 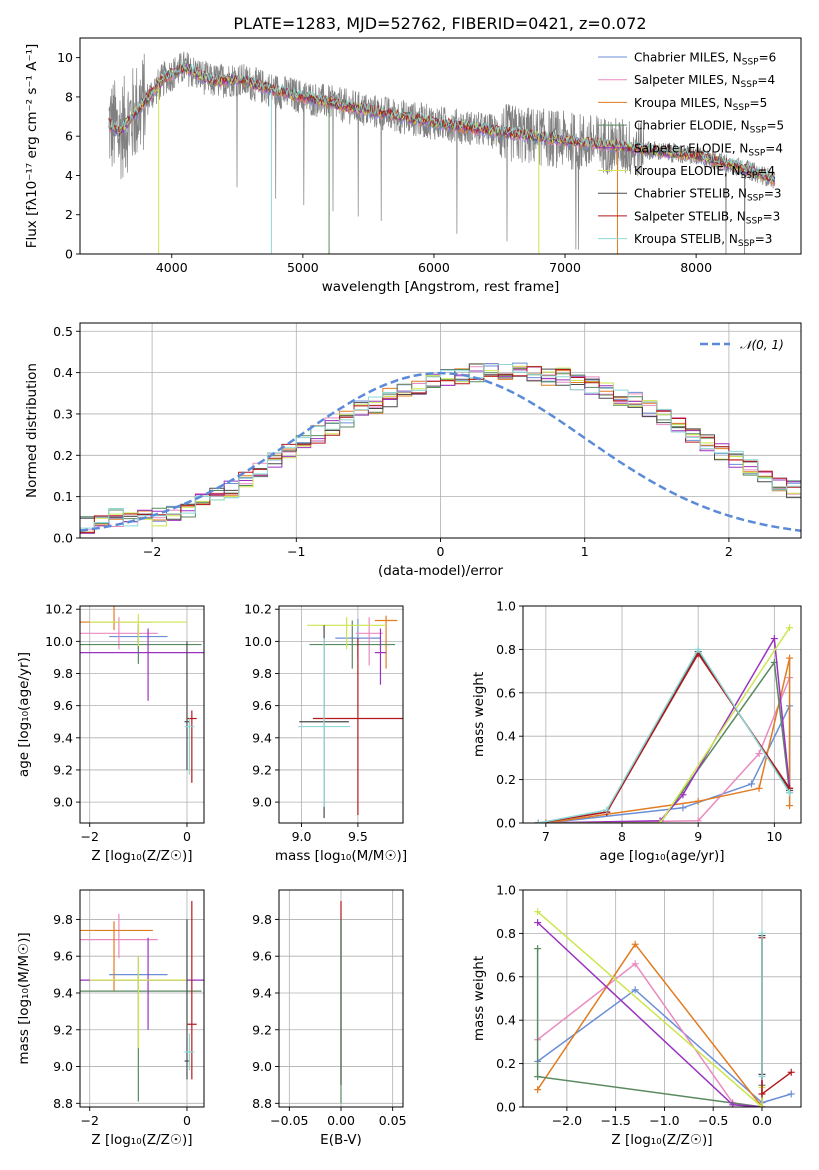 I want to click on weight-marker-salpeter-elodie, so click(x=774, y=639).